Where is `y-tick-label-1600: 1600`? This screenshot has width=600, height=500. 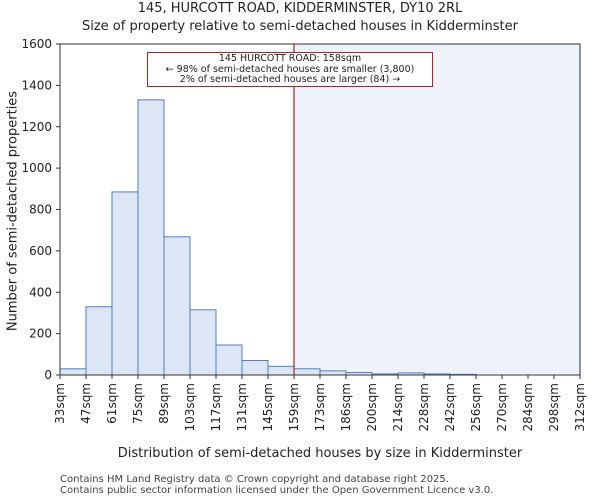 y-tick-label-1600: 1600 is located at coordinates (36, 44).